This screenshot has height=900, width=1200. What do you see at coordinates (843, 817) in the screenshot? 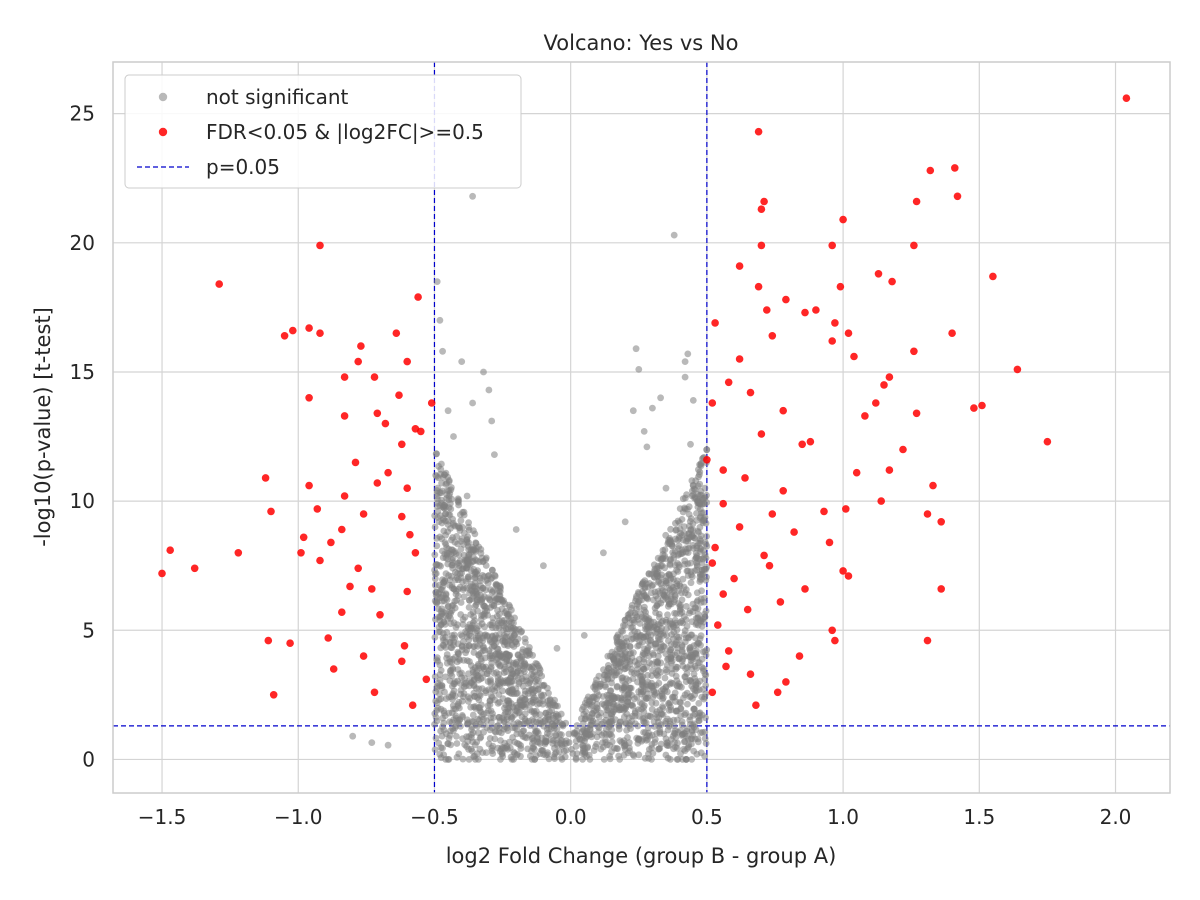
I see `x-tick-label: 1.0` at bounding box center [843, 817].